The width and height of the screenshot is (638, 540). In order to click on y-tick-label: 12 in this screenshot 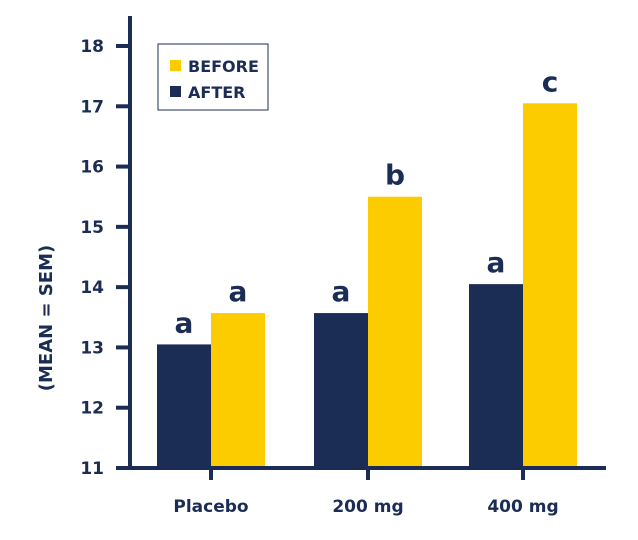, I will do `click(92, 409)`.